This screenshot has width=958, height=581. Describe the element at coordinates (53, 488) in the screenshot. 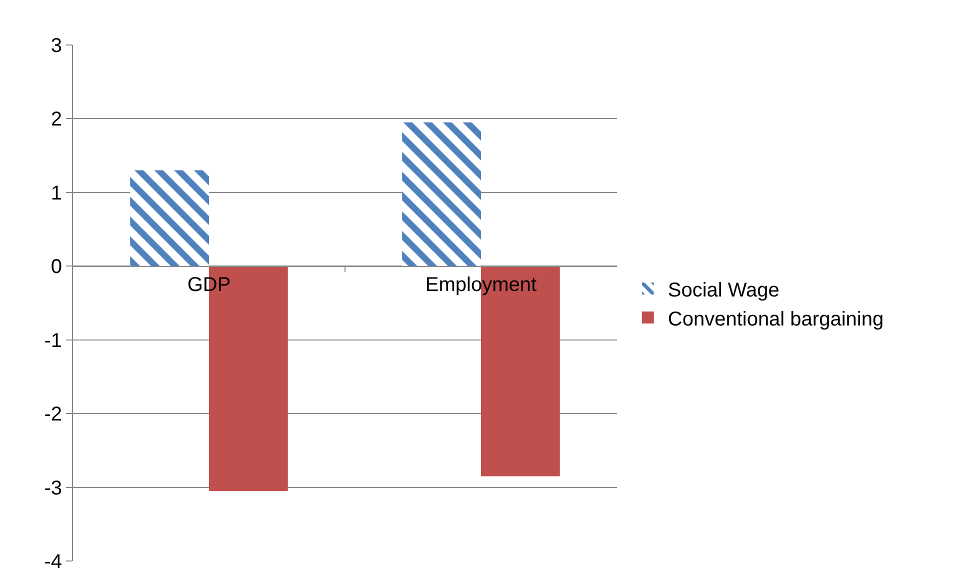

I see `y-tick-label: -3` at that location.